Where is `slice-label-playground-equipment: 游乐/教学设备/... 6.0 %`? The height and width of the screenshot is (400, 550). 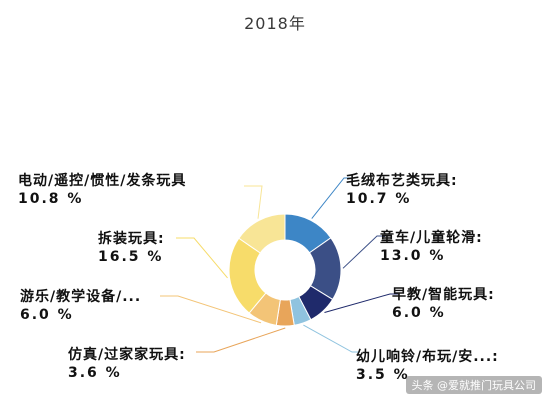 slice-label-playground-equipment: 游乐/教学设备/... 6.0 % is located at coordinates (81, 306).